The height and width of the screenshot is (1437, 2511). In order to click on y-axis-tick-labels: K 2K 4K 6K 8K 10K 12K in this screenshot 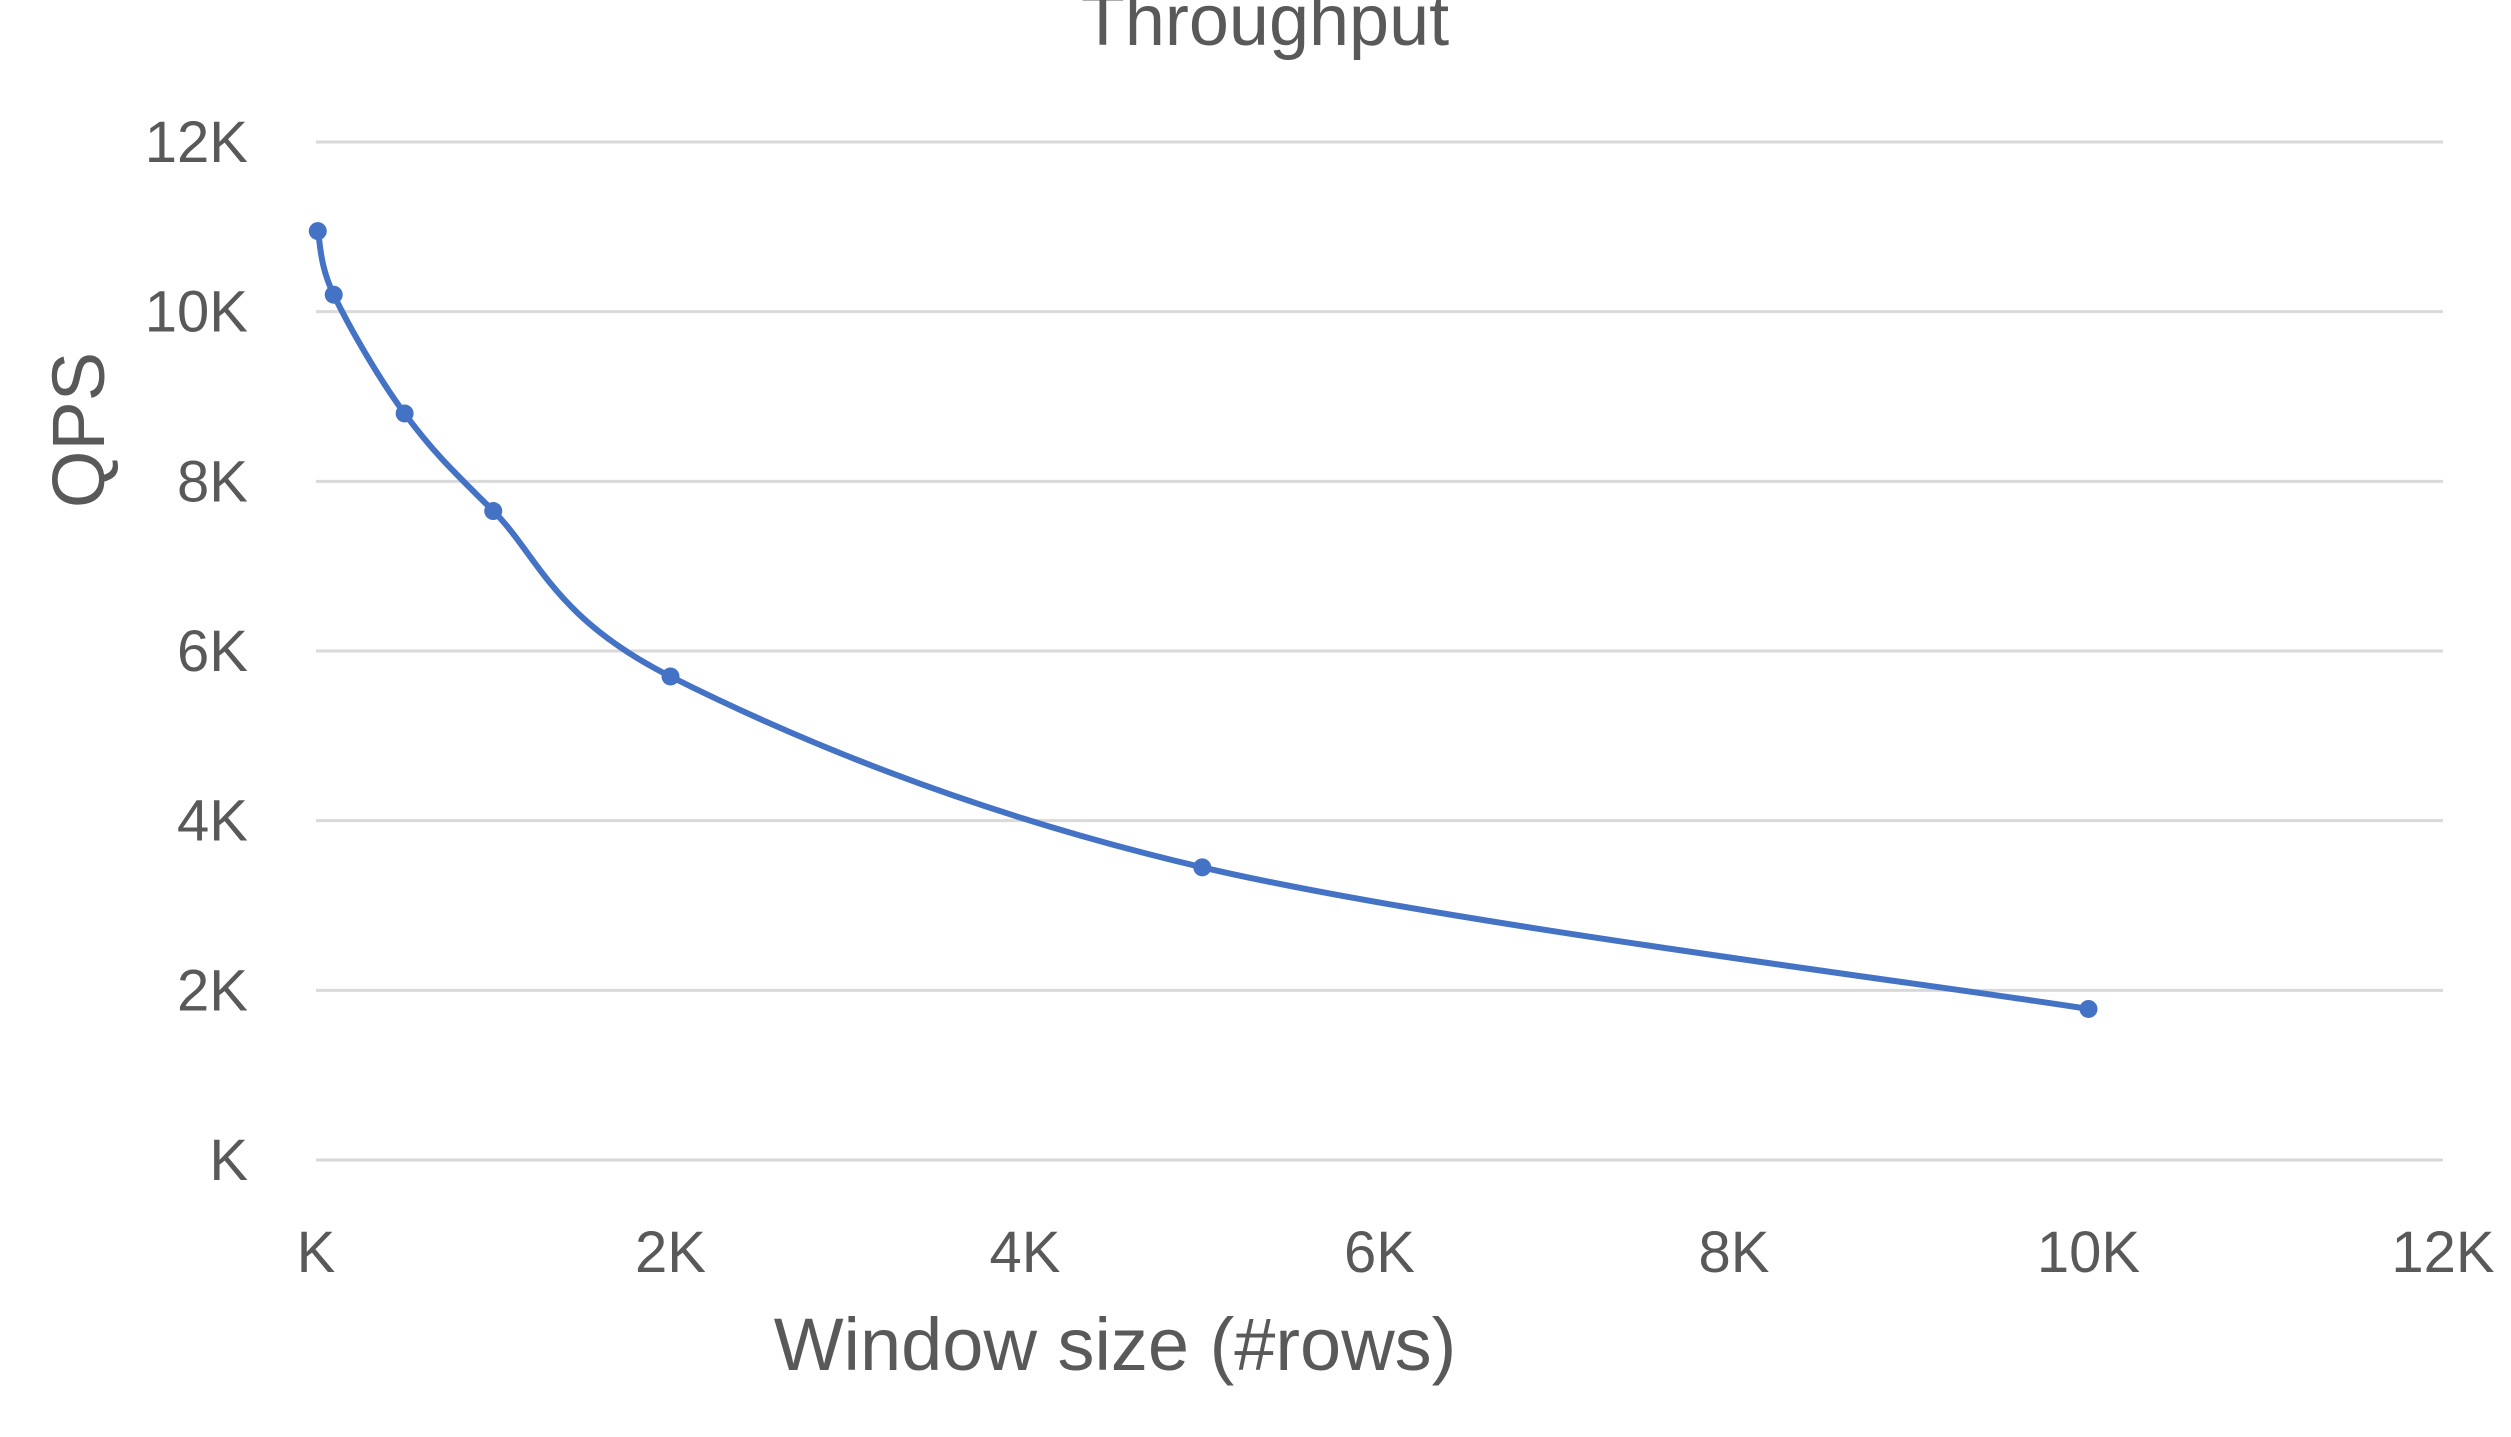, I will do `click(197, 651)`.